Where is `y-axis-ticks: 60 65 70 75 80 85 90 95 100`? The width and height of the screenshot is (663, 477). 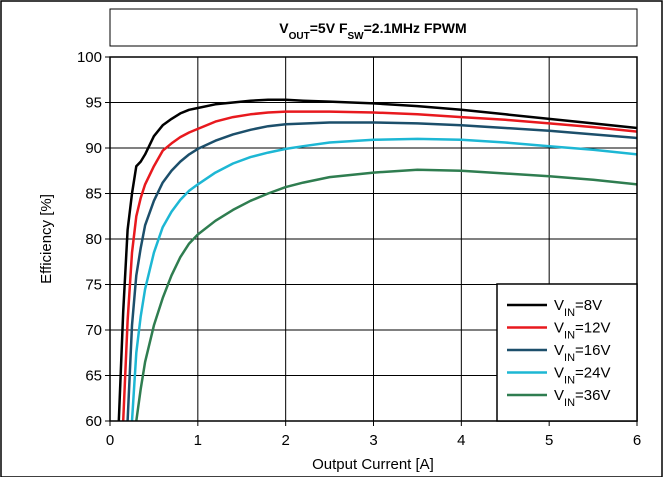
y-axis-ticks: 60 65 70 75 80 85 90 95 100 is located at coordinates (93, 239).